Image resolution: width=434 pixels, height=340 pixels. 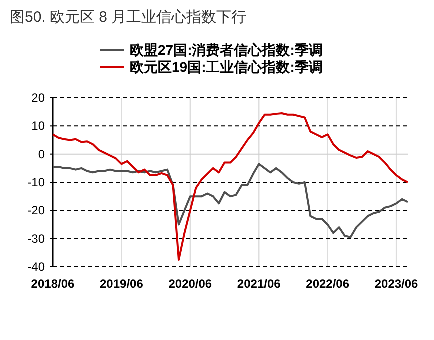 What do you see at coordinates (37, 267) in the screenshot?
I see `y-tick-label: -40` at bounding box center [37, 267].